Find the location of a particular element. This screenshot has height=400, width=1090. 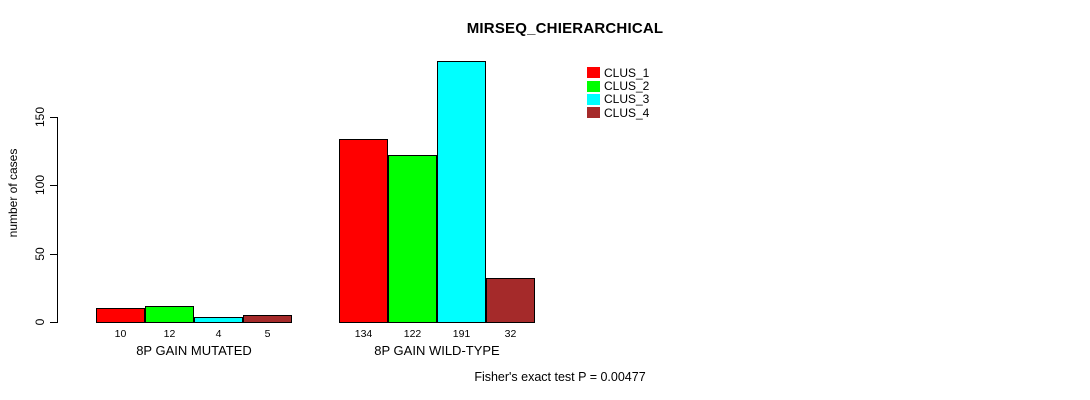

group-label-mutated: 8P GAIN MUTATED is located at coordinates (194, 350).